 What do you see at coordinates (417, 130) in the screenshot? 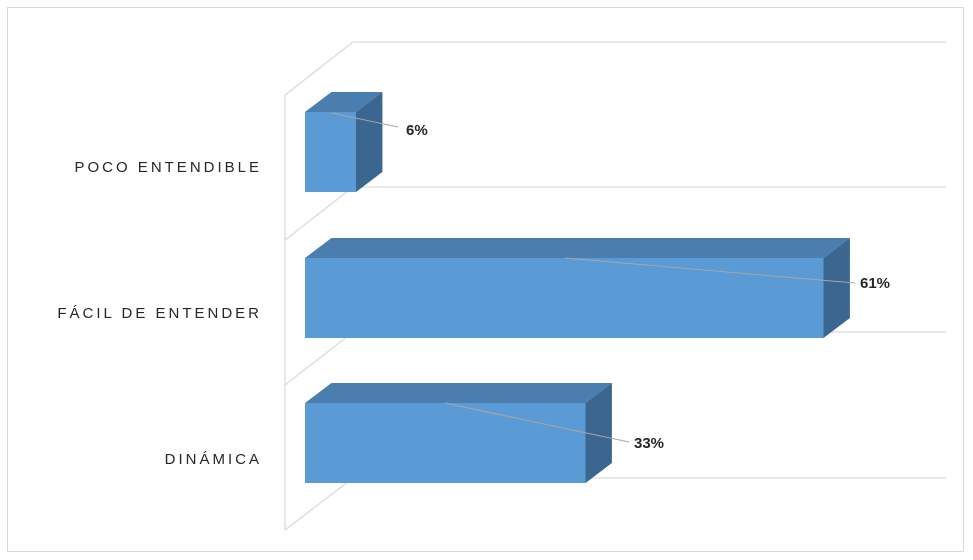
I see `data-label: 6%` at bounding box center [417, 130].